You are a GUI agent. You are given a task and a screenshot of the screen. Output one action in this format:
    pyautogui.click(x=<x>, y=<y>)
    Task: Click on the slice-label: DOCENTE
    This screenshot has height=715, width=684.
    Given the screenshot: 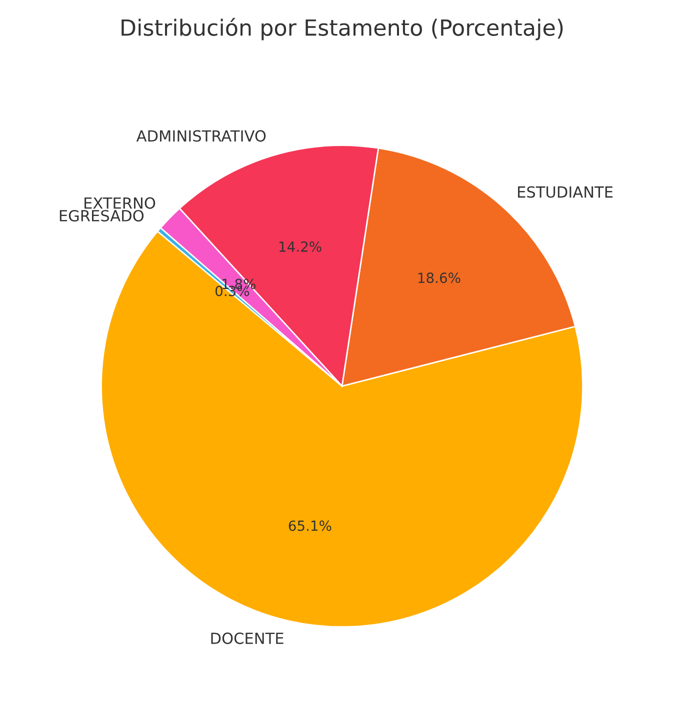 What is the action you would take?
    pyautogui.click(x=247, y=638)
    